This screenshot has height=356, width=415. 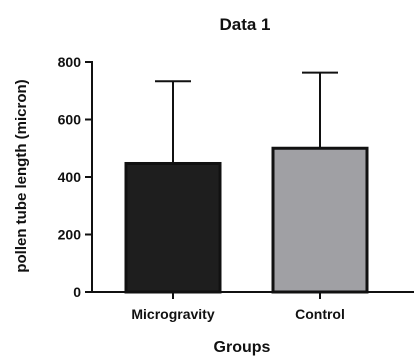 What do you see at coordinates (70, 177) in the screenshot?
I see `y-tick-label: 400` at bounding box center [70, 177].